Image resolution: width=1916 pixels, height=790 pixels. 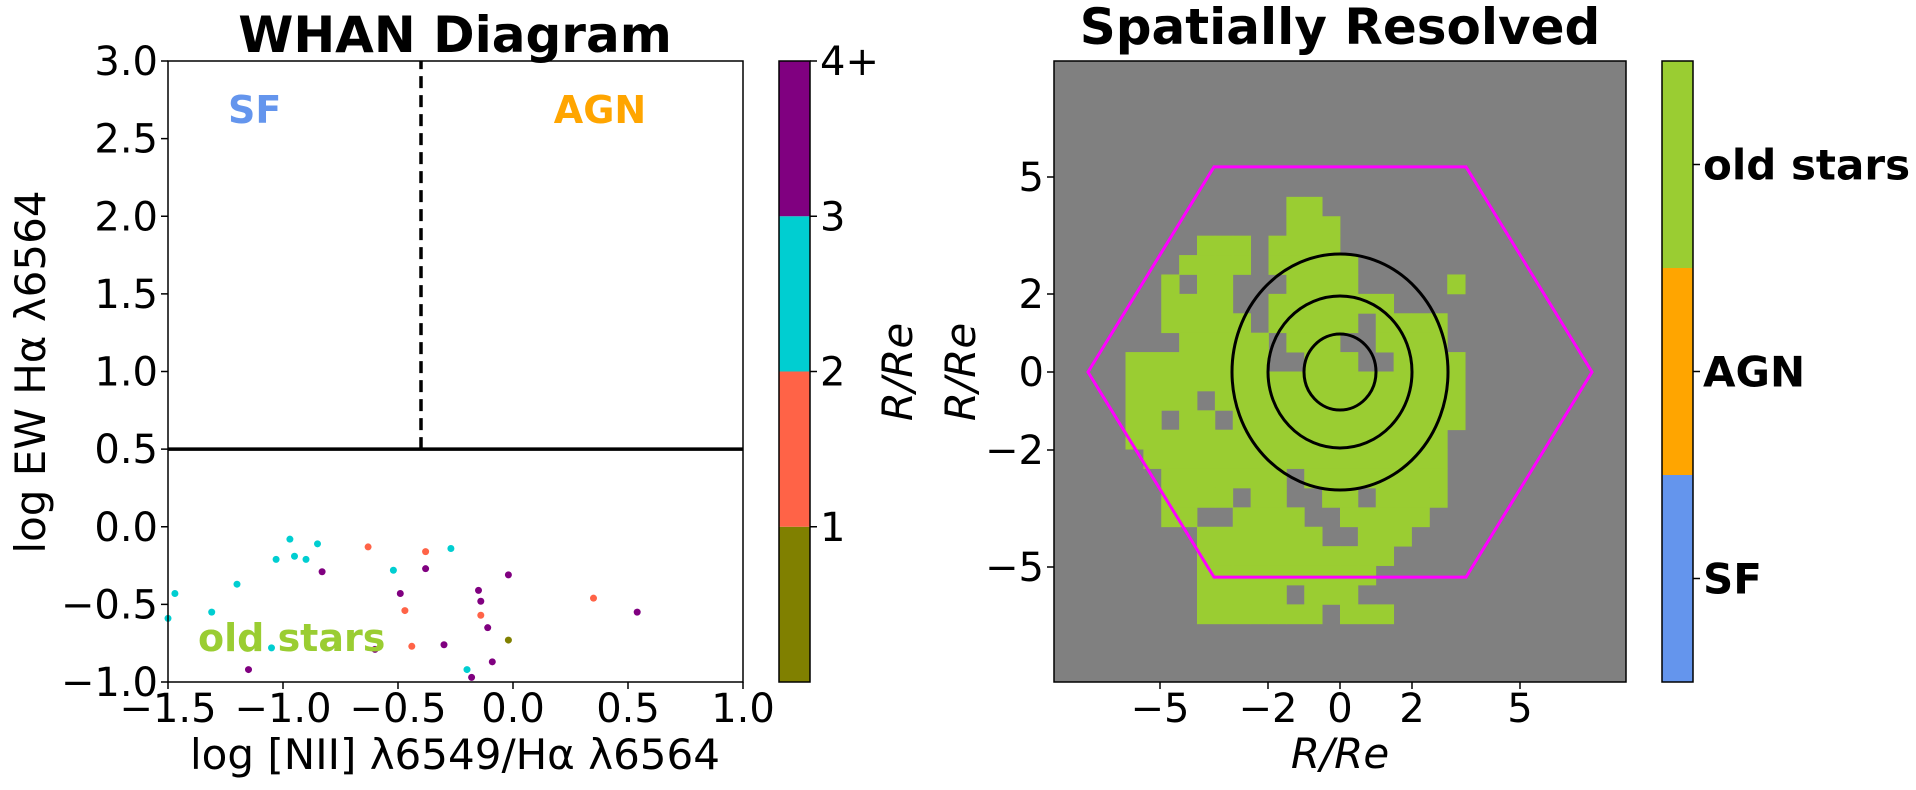 What do you see at coordinates (126, 62) in the screenshot?
I see `y-tick-label: 3.0` at bounding box center [126, 62].